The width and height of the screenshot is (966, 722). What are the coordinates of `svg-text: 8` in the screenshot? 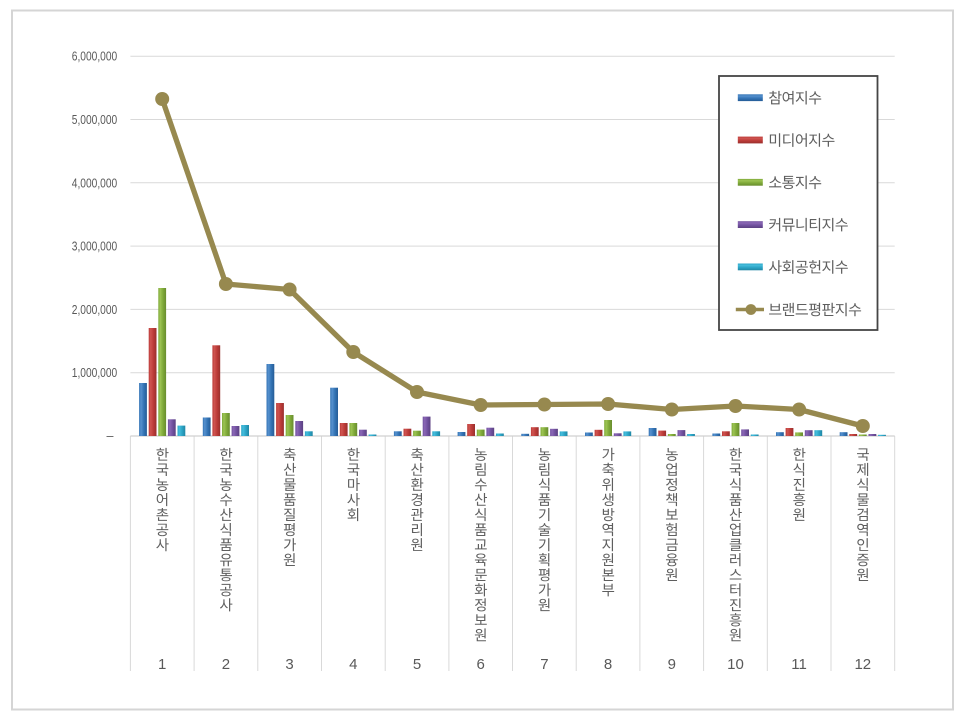 It's located at (608, 664).